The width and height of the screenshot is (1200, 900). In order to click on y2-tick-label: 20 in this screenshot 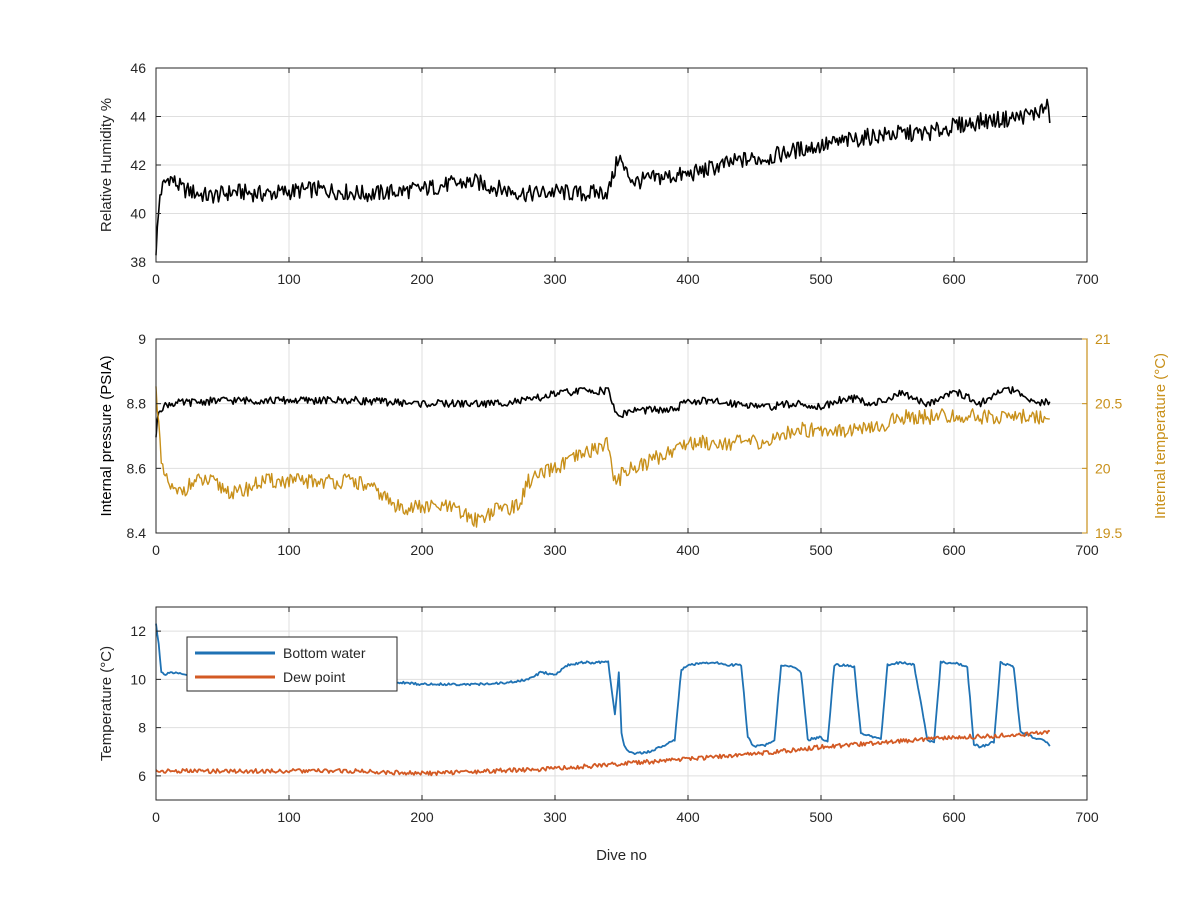, I will do `click(1103, 468)`.